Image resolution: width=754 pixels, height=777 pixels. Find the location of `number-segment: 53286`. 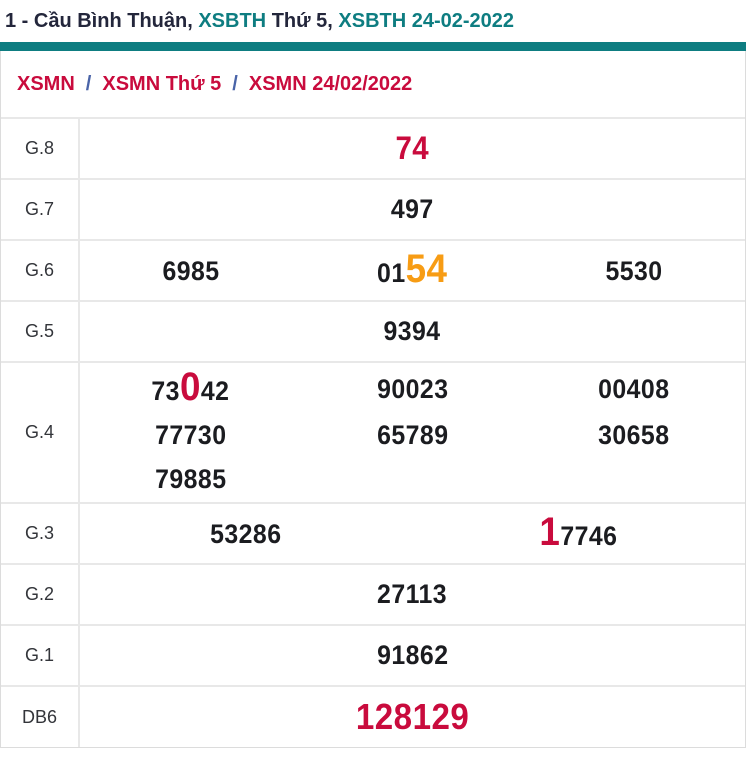

number-segment: 53286 is located at coordinates (246, 533).